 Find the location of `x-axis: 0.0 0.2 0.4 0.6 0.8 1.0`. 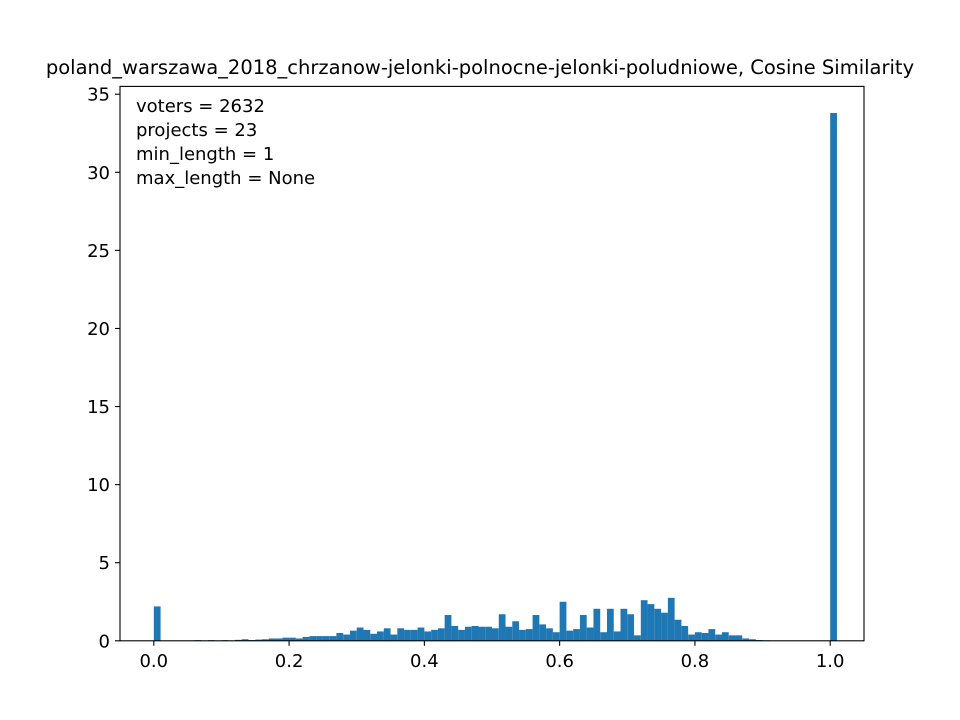

x-axis: 0.0 0.2 0.4 0.6 0.8 1.0 is located at coordinates (492, 656).